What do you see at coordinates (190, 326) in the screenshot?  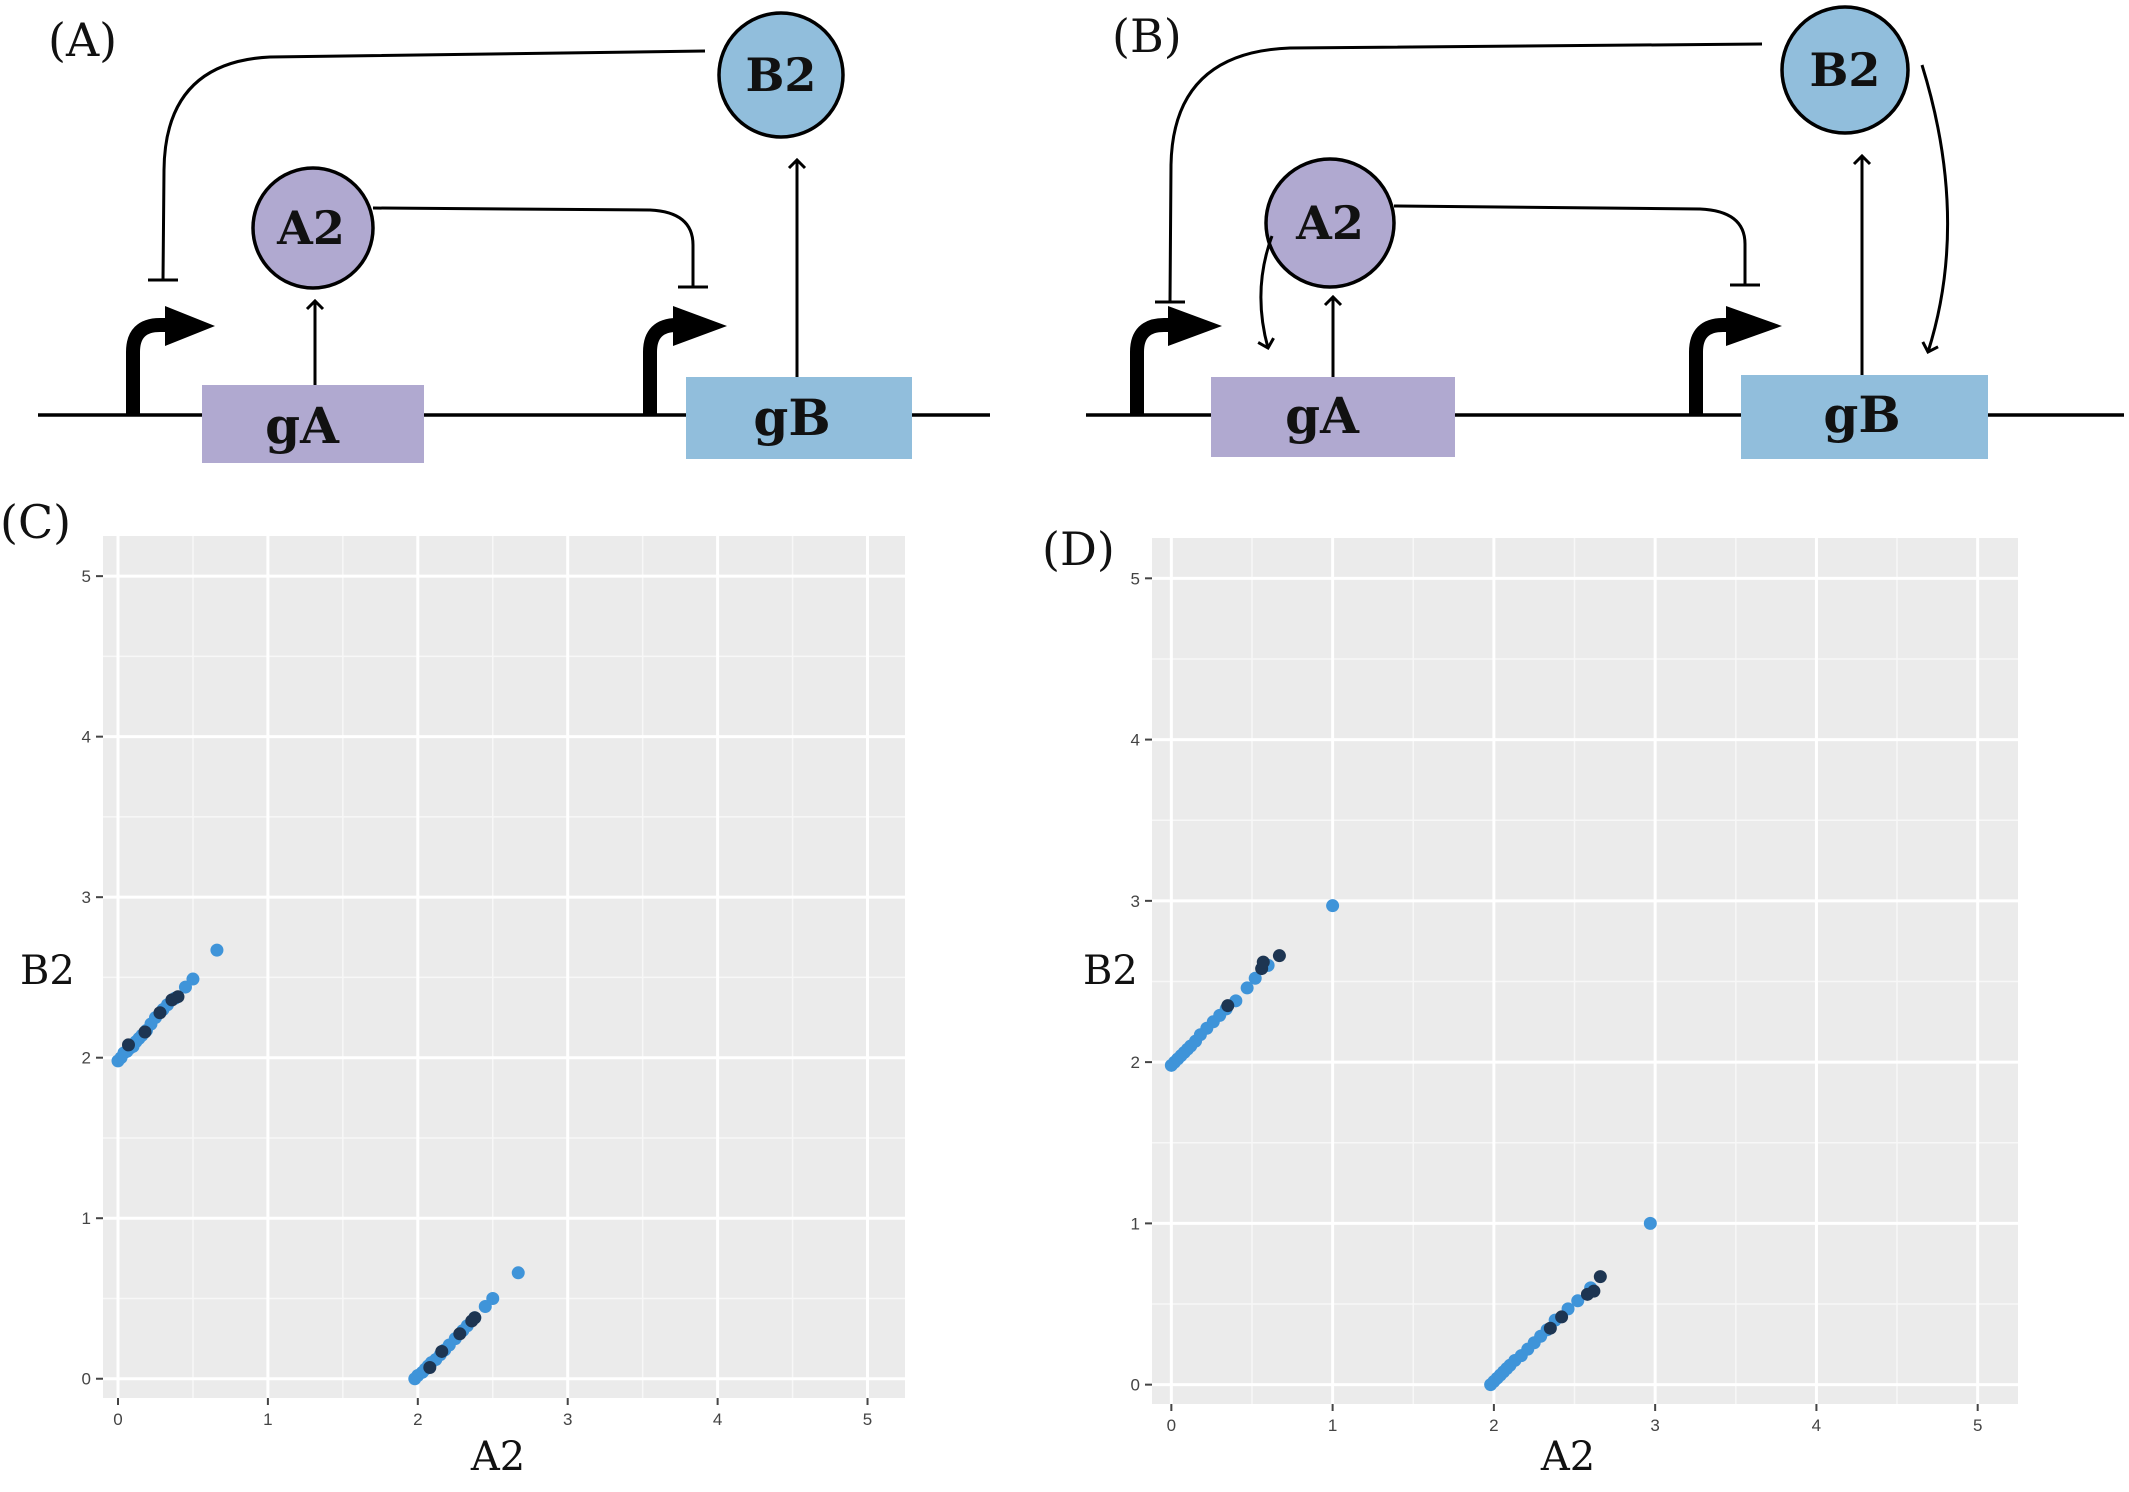 I see `promoter-arrowhead-icon-1-a` at bounding box center [190, 326].